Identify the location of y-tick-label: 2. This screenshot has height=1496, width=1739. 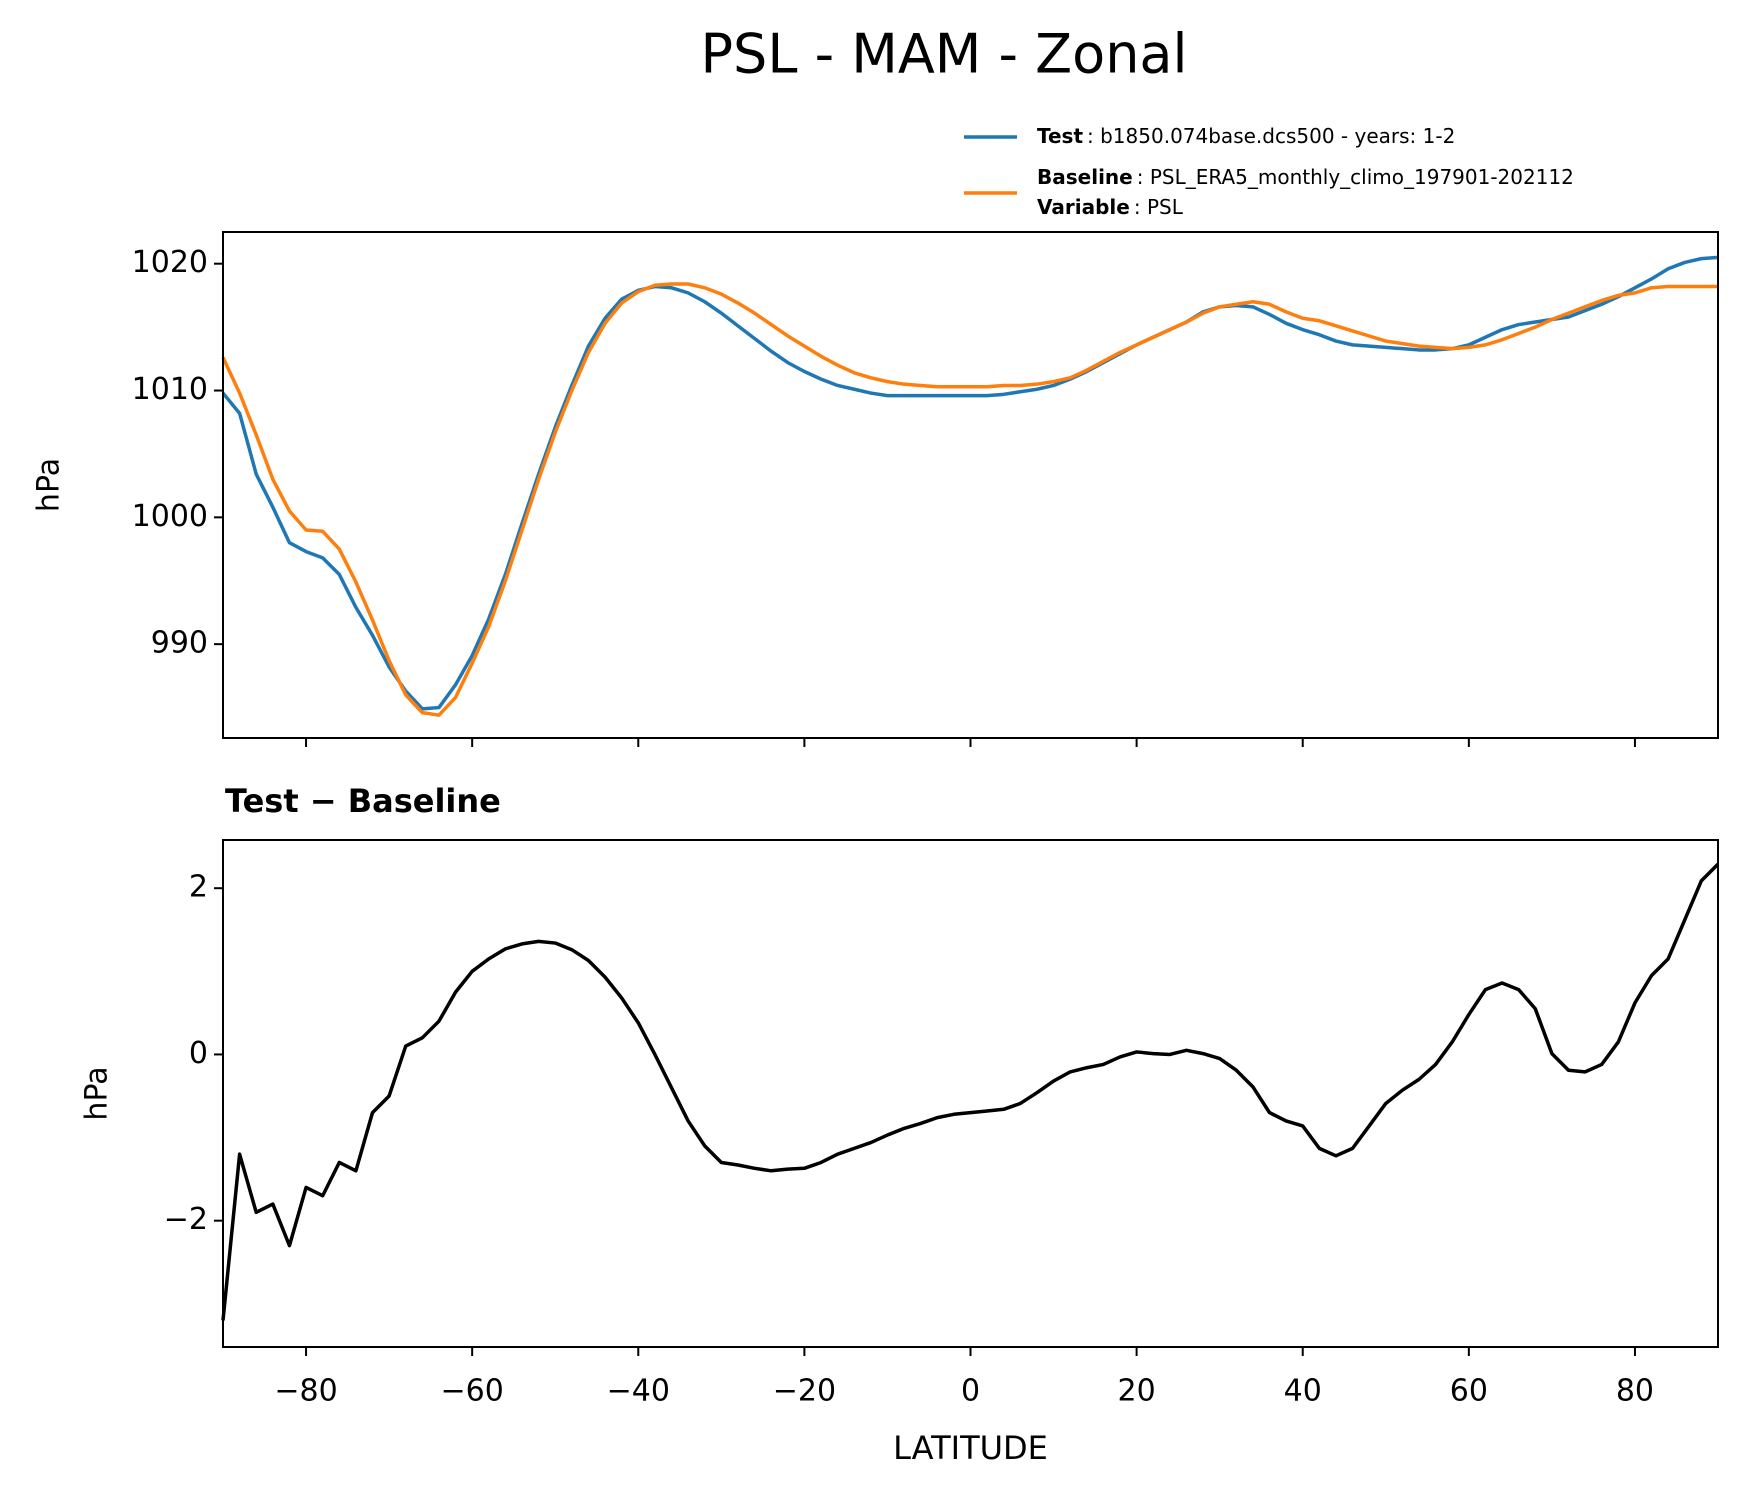
(198, 887).